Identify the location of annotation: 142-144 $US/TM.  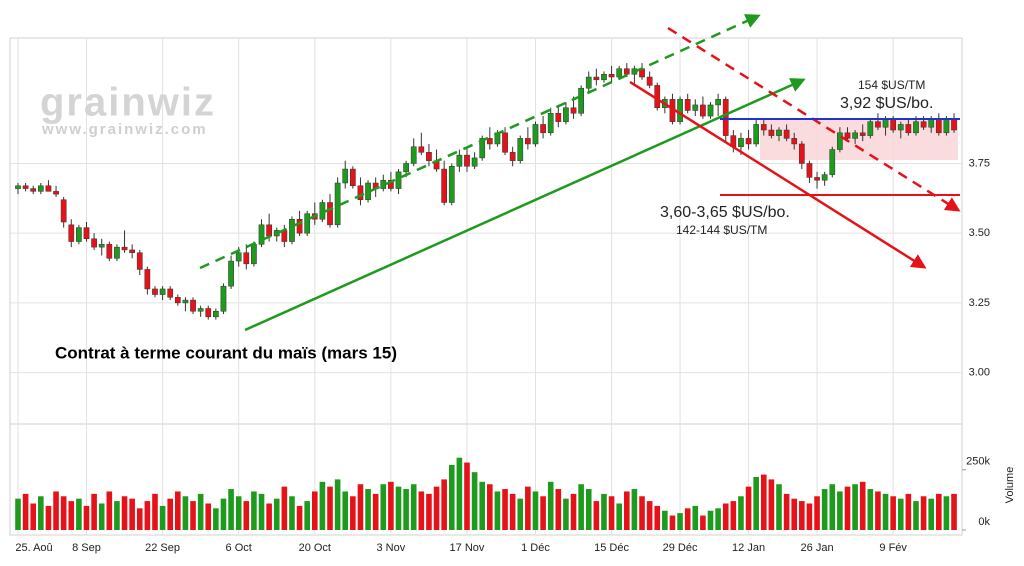
(721, 230).